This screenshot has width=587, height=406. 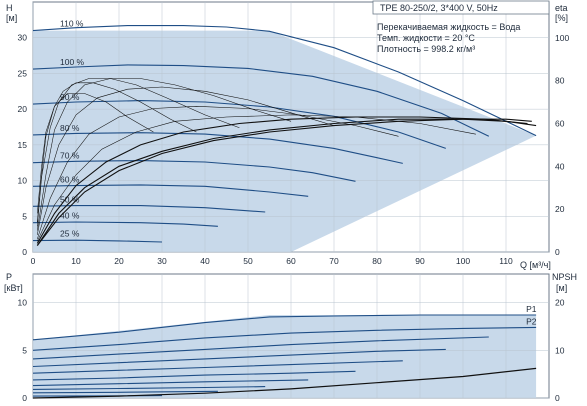 What do you see at coordinates (463, 261) in the screenshot?
I see `x-tick-label: 100` at bounding box center [463, 261].